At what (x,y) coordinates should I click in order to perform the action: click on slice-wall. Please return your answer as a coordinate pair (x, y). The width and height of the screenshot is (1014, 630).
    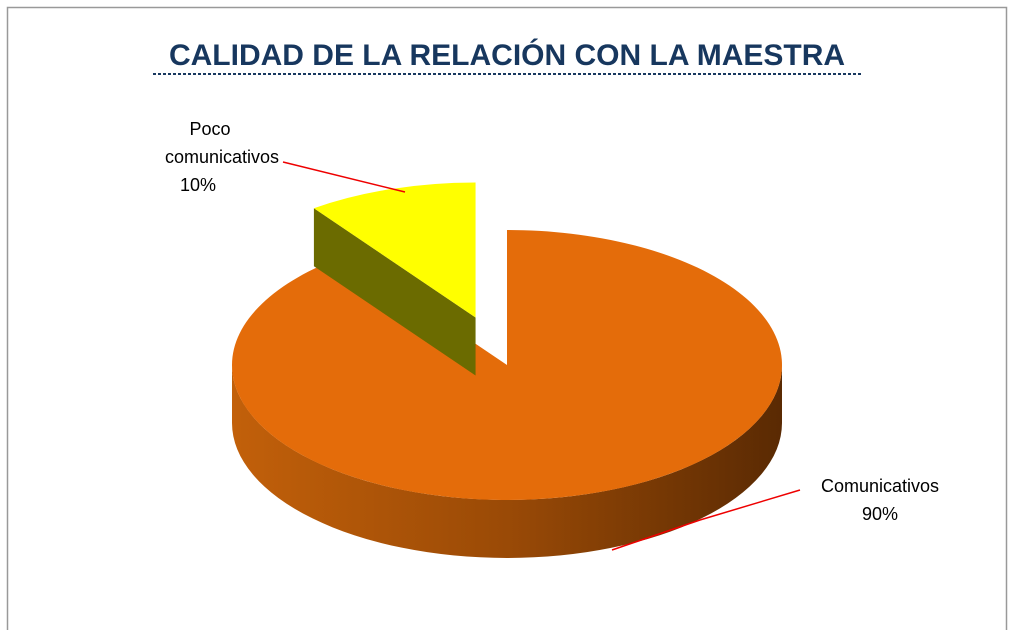
    Looking at the image, I should click on (394, 292).